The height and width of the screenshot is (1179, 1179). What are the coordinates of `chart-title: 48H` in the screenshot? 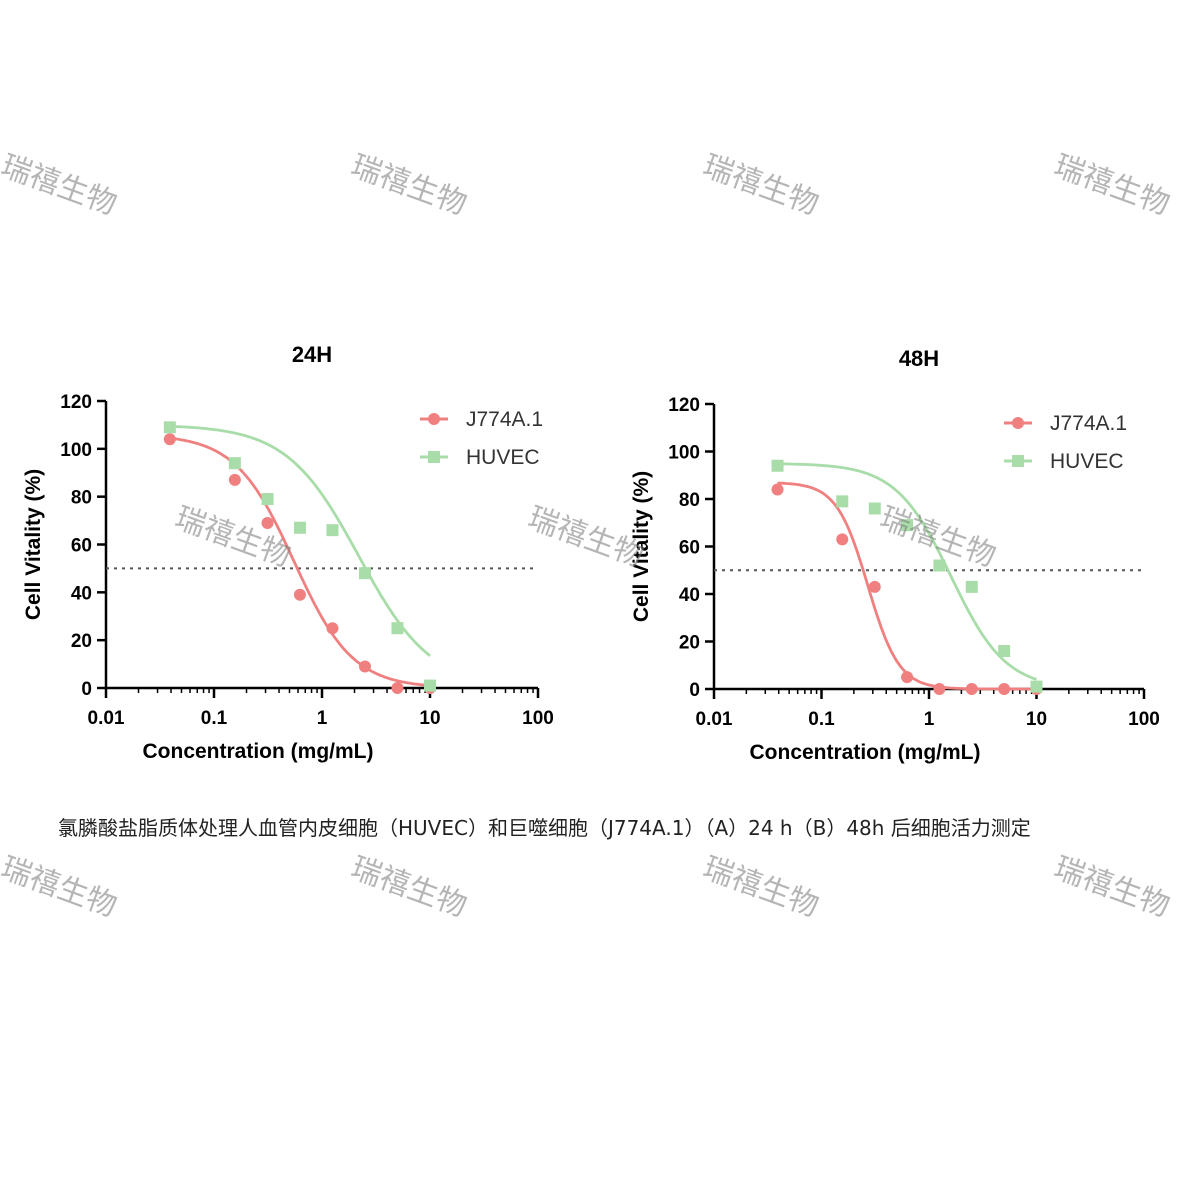 It's located at (919, 358).